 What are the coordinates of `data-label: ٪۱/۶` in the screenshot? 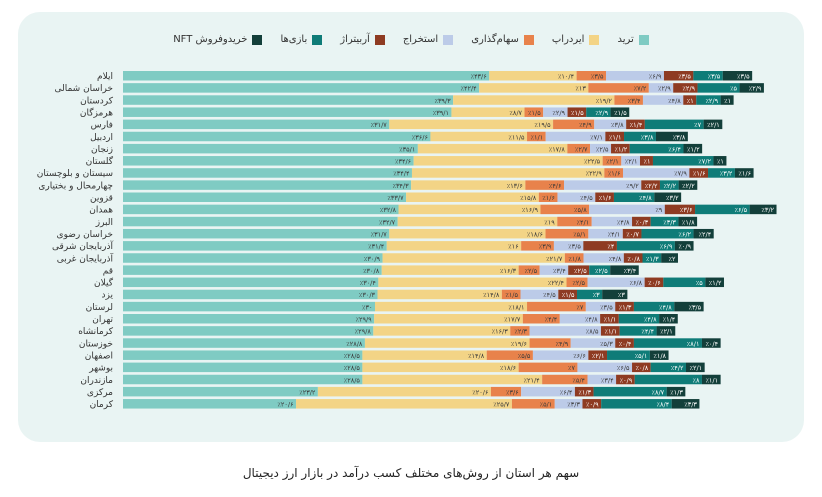 It's located at (548, 198).